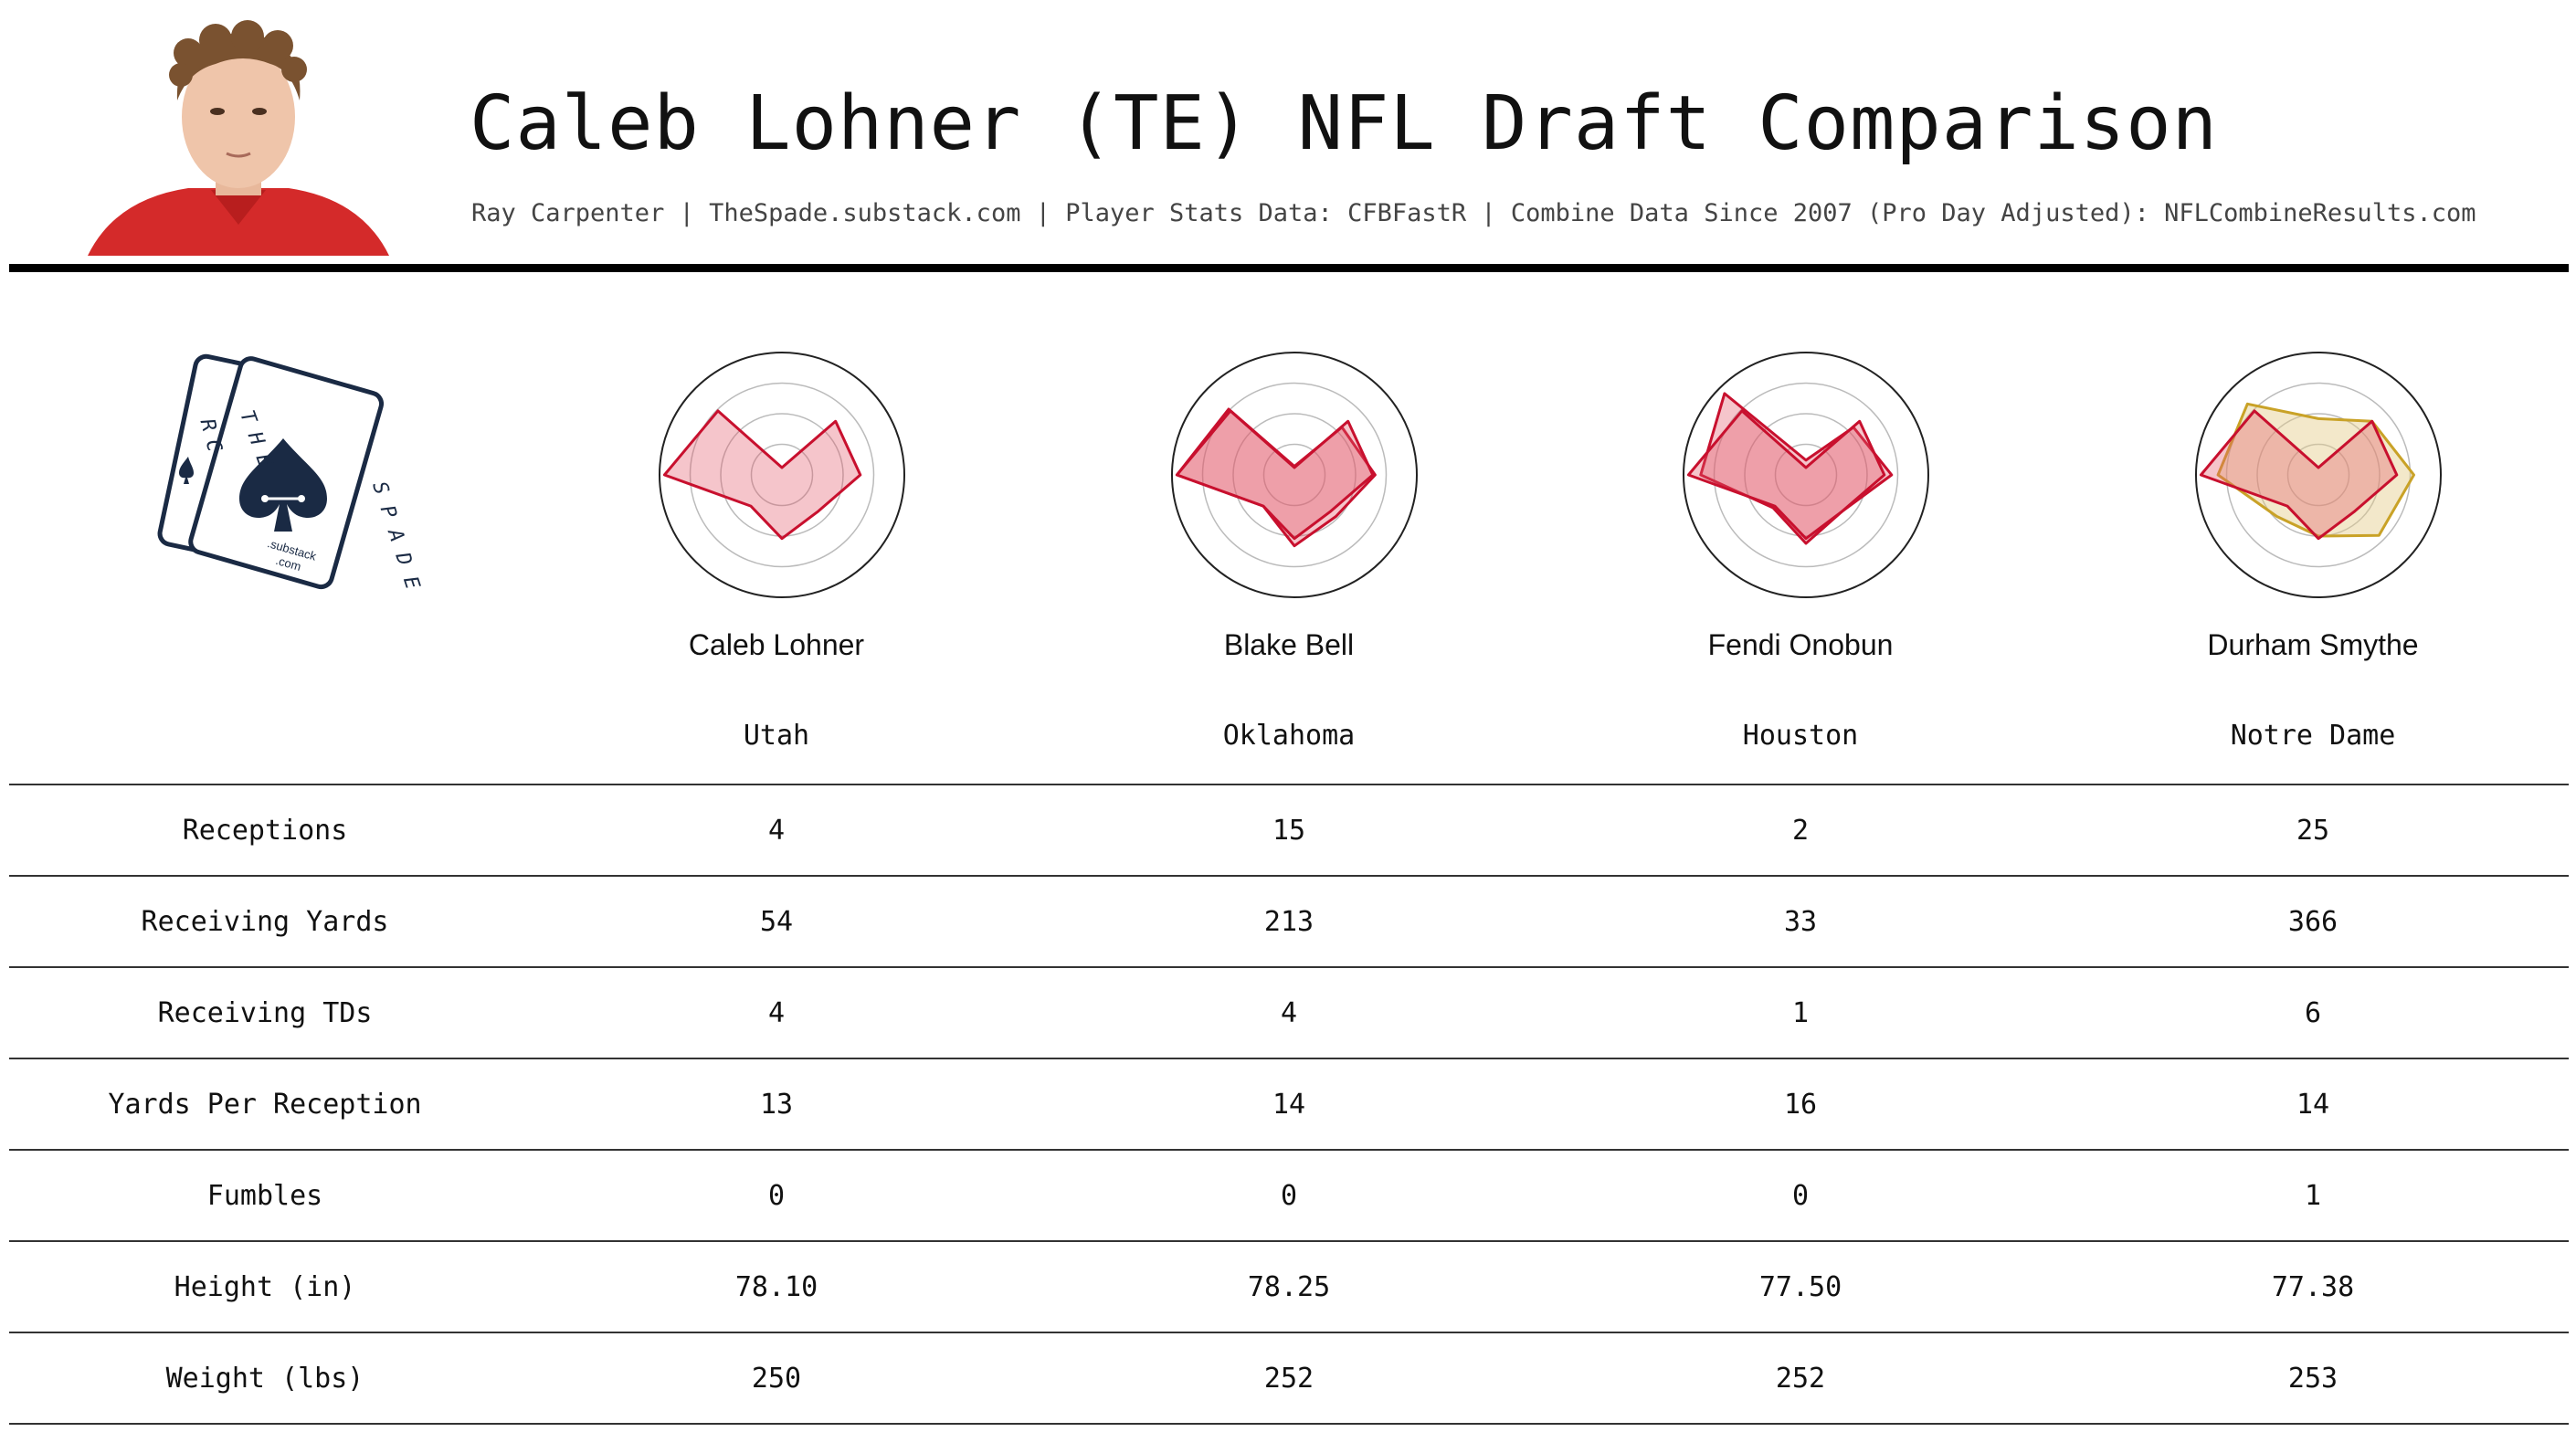  I want to click on player-column: Blake Bell Oklahoma, so click(1289, 548).